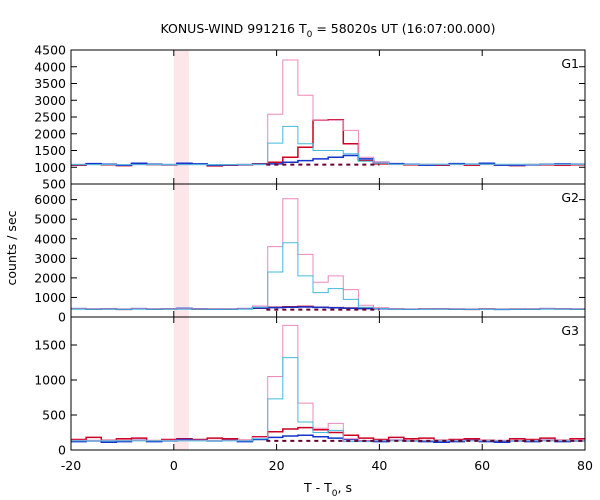 The height and width of the screenshot is (500, 600). What do you see at coordinates (379, 465) in the screenshot?
I see `x-tick-label: 40` at bounding box center [379, 465].